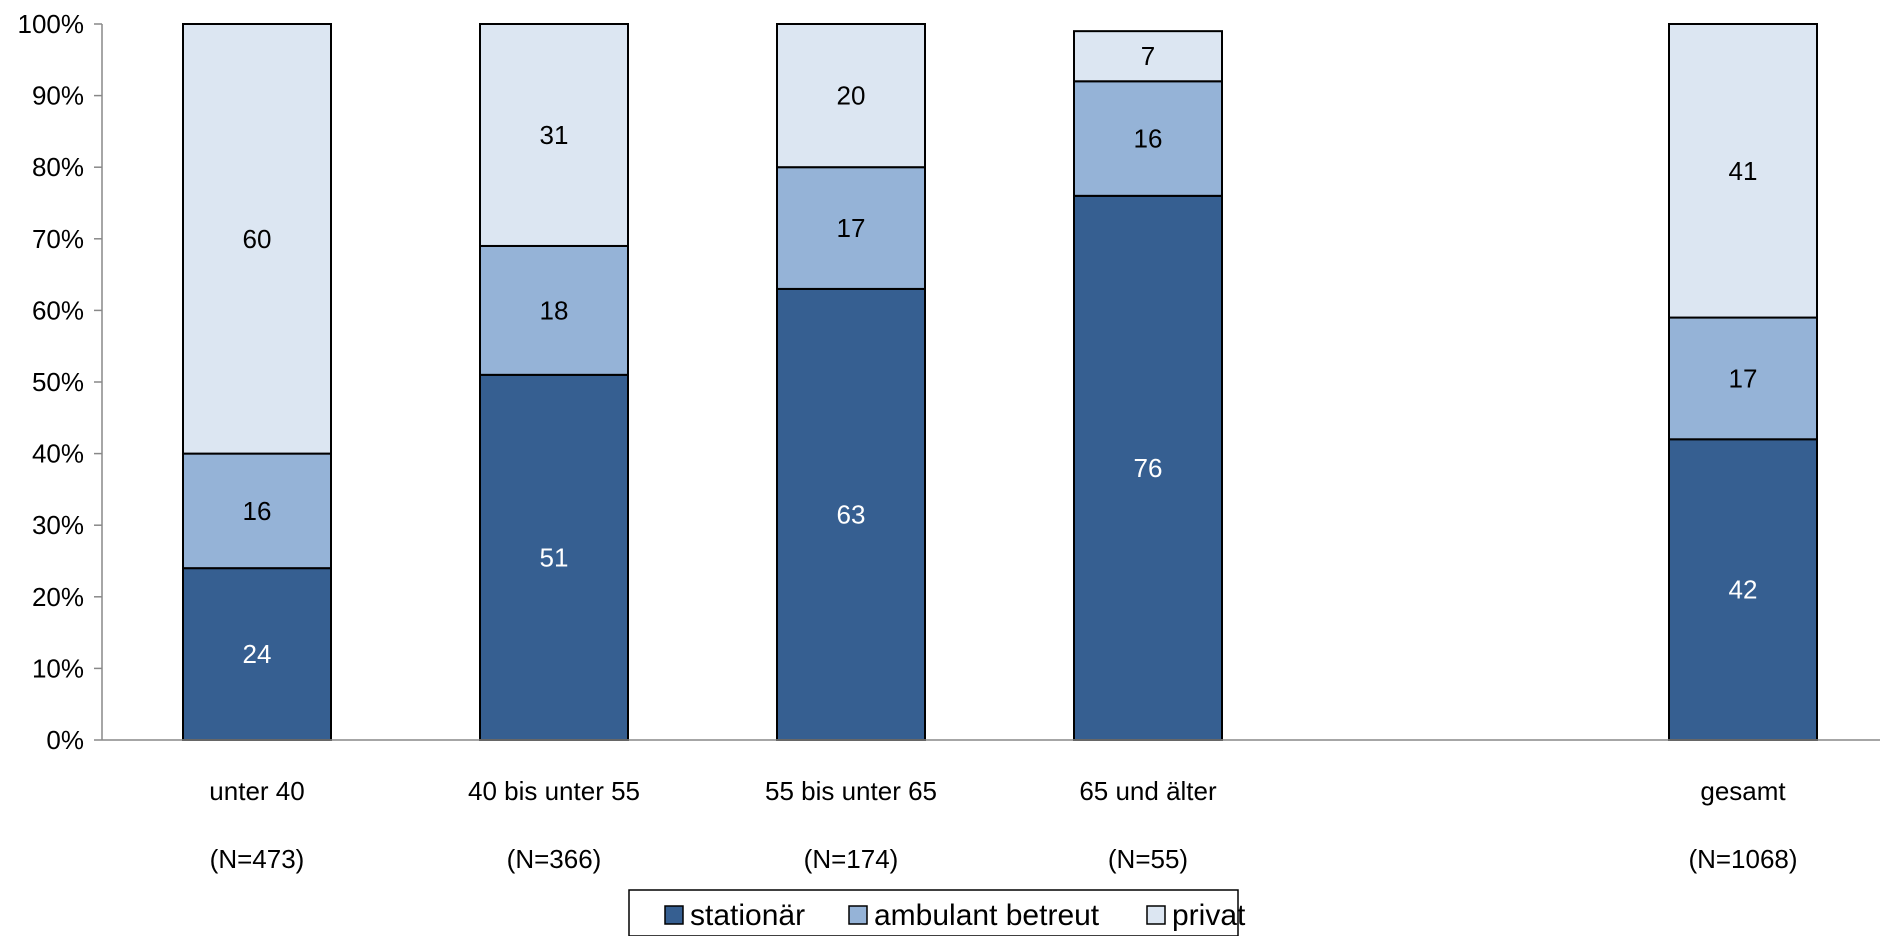  I want to click on bar-stack: 24 16 60, so click(257, 382).